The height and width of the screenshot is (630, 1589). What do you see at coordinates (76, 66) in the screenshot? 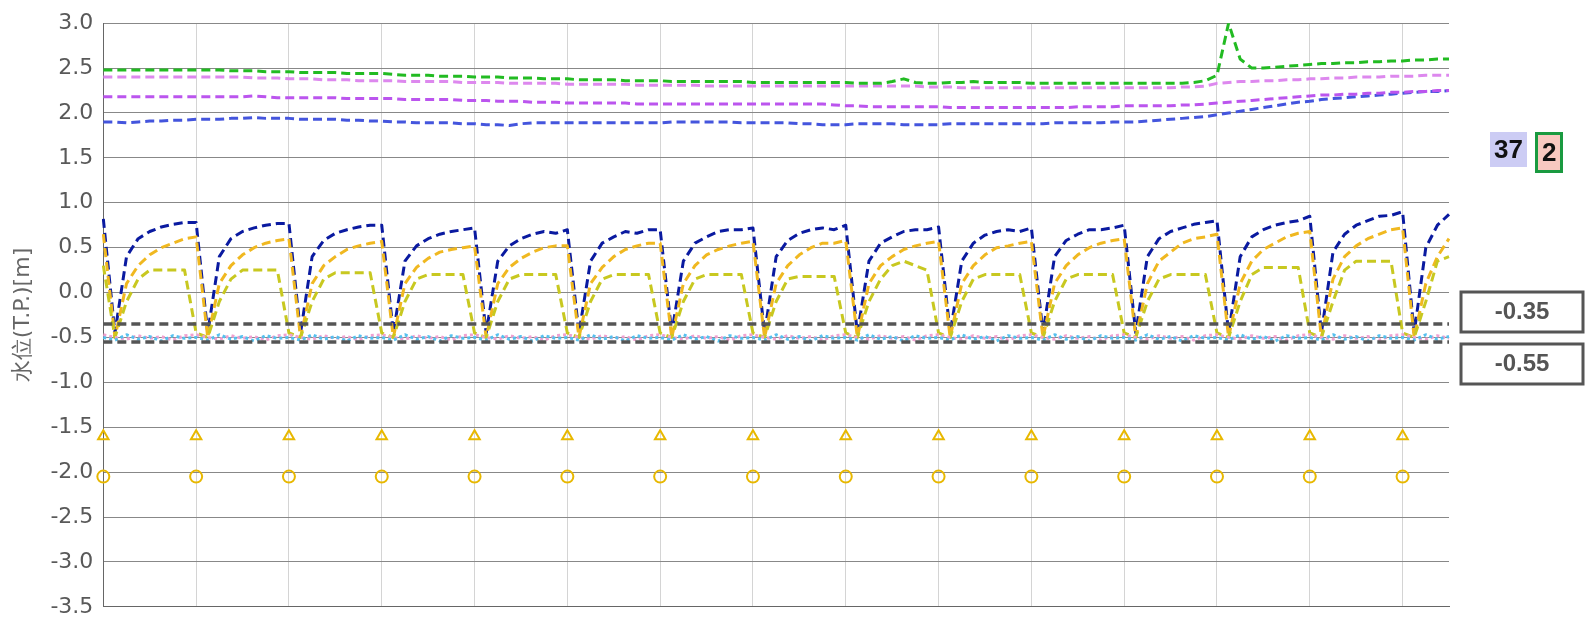
I see `y-tick-label: 2.5` at bounding box center [76, 66].